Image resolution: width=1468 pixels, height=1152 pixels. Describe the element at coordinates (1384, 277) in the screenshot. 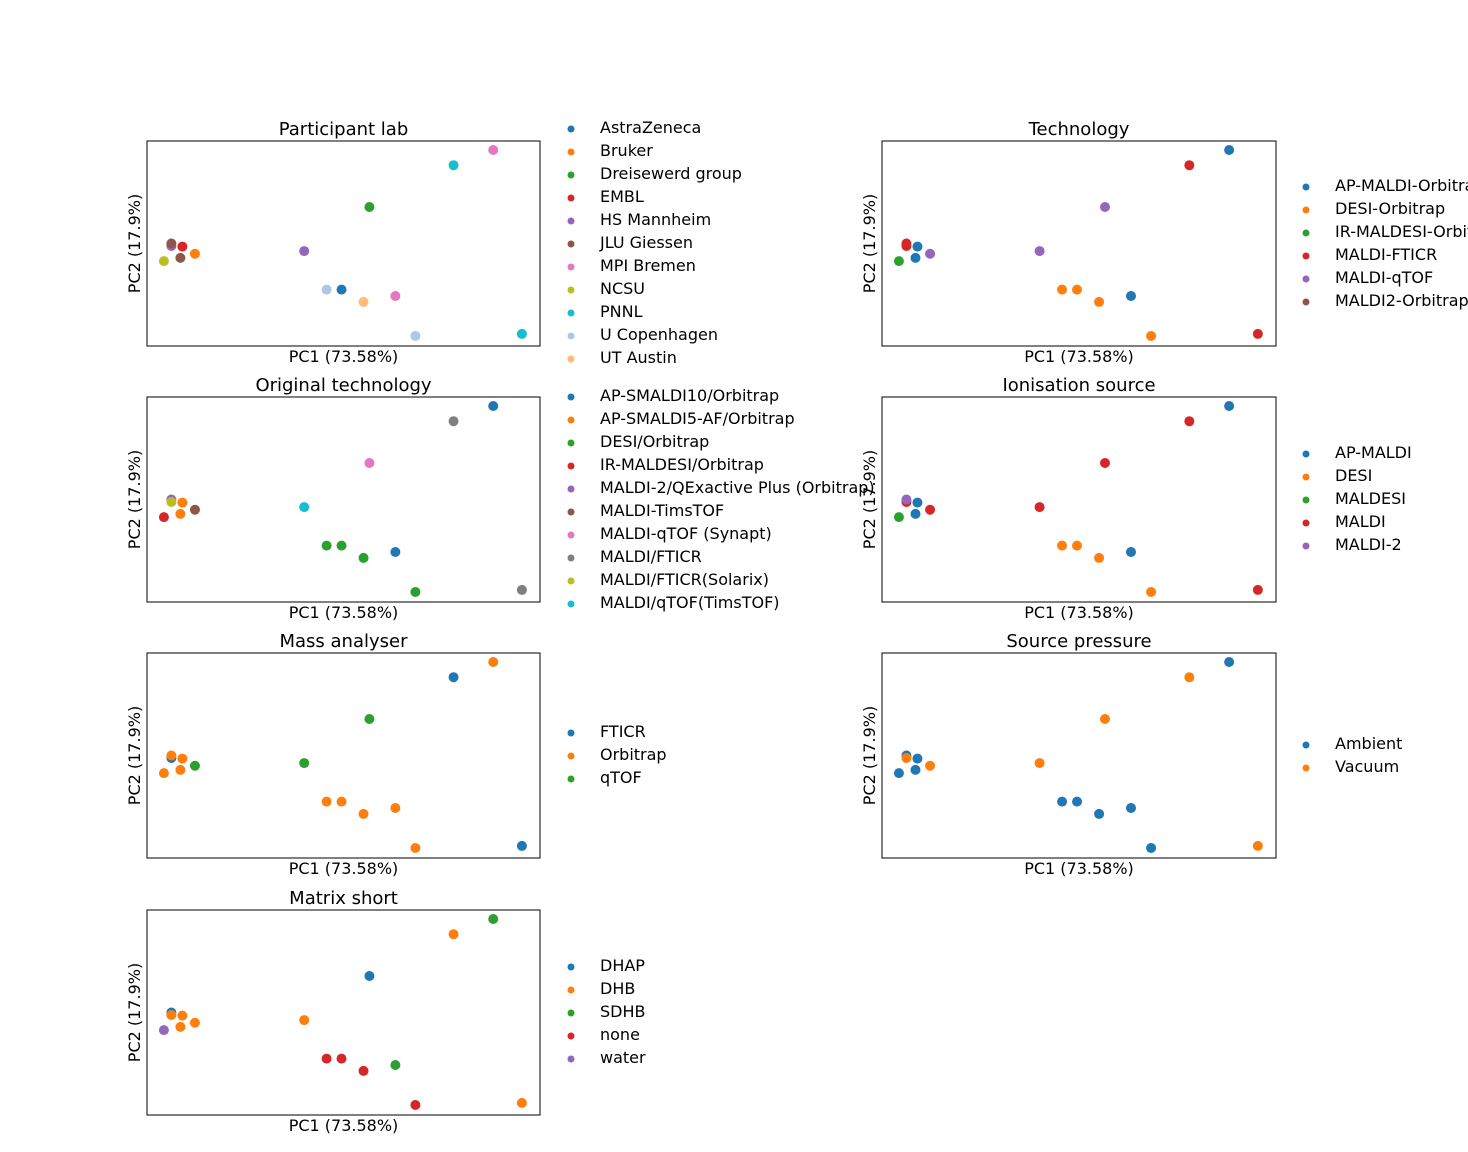

I see `legend-label-4: MALDI-qTOF` at that location.